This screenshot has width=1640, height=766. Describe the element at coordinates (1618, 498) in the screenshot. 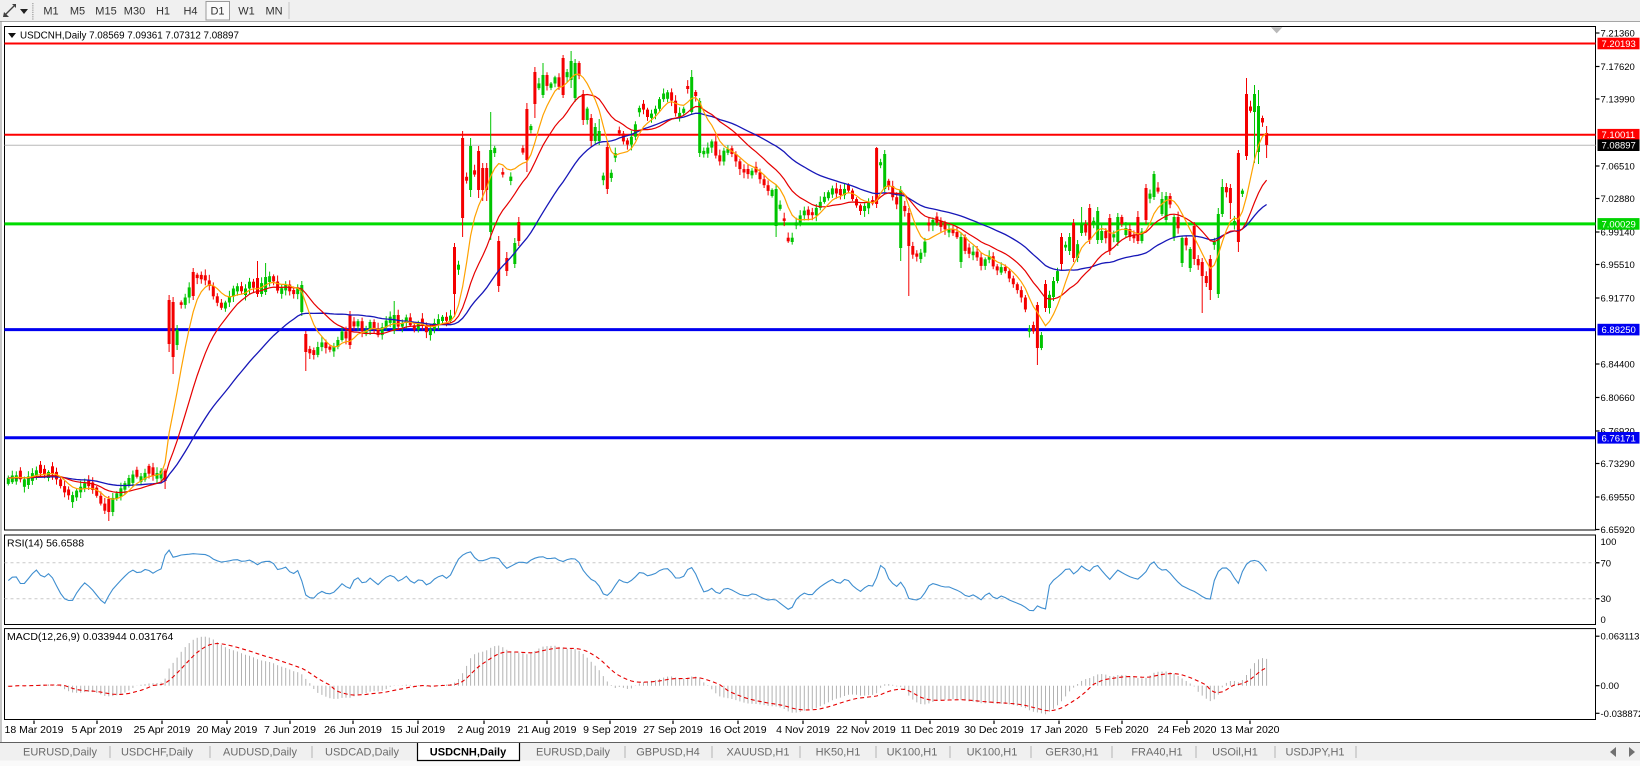

I see `svg-text: 6.69550` at that location.